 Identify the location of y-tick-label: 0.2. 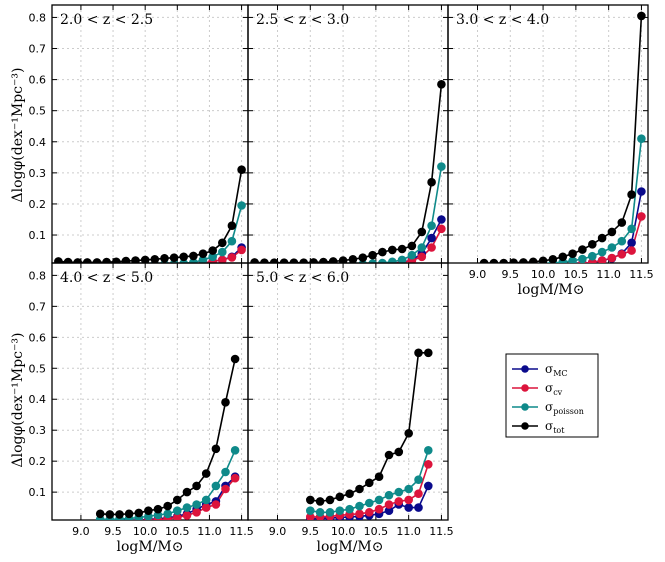
(38, 204).